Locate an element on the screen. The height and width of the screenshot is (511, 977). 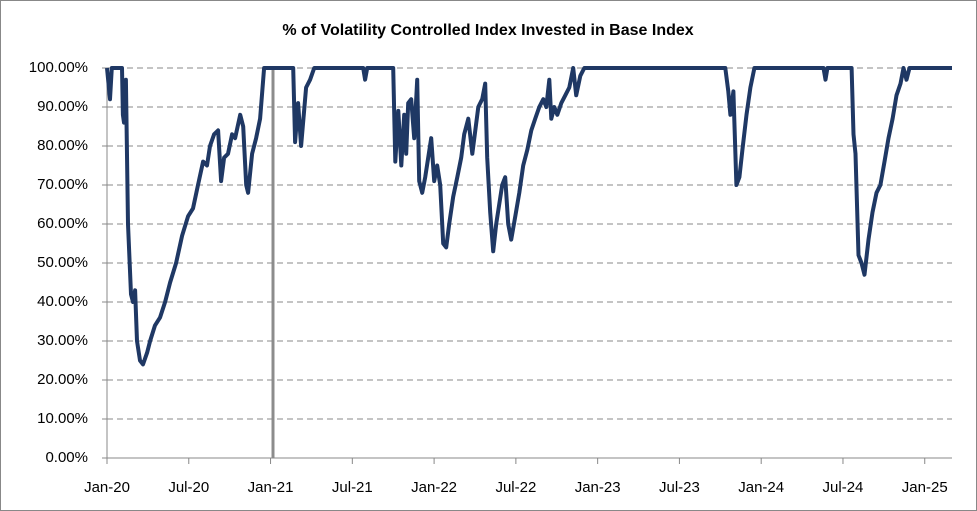
x-tick-label: Jan-23 is located at coordinates (598, 487).